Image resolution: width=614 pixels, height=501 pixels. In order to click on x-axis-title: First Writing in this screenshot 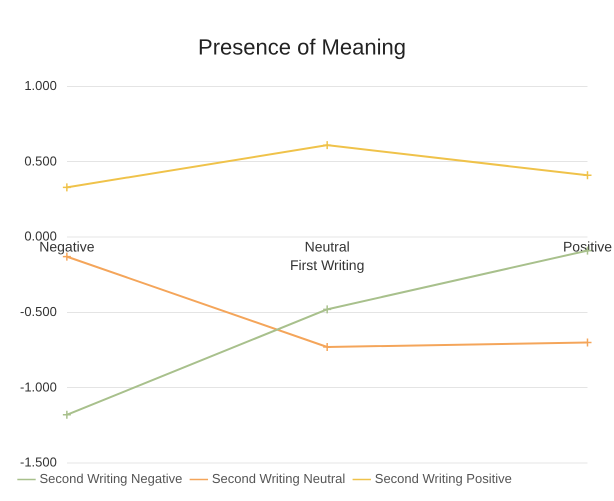, I will do `click(327, 265)`.